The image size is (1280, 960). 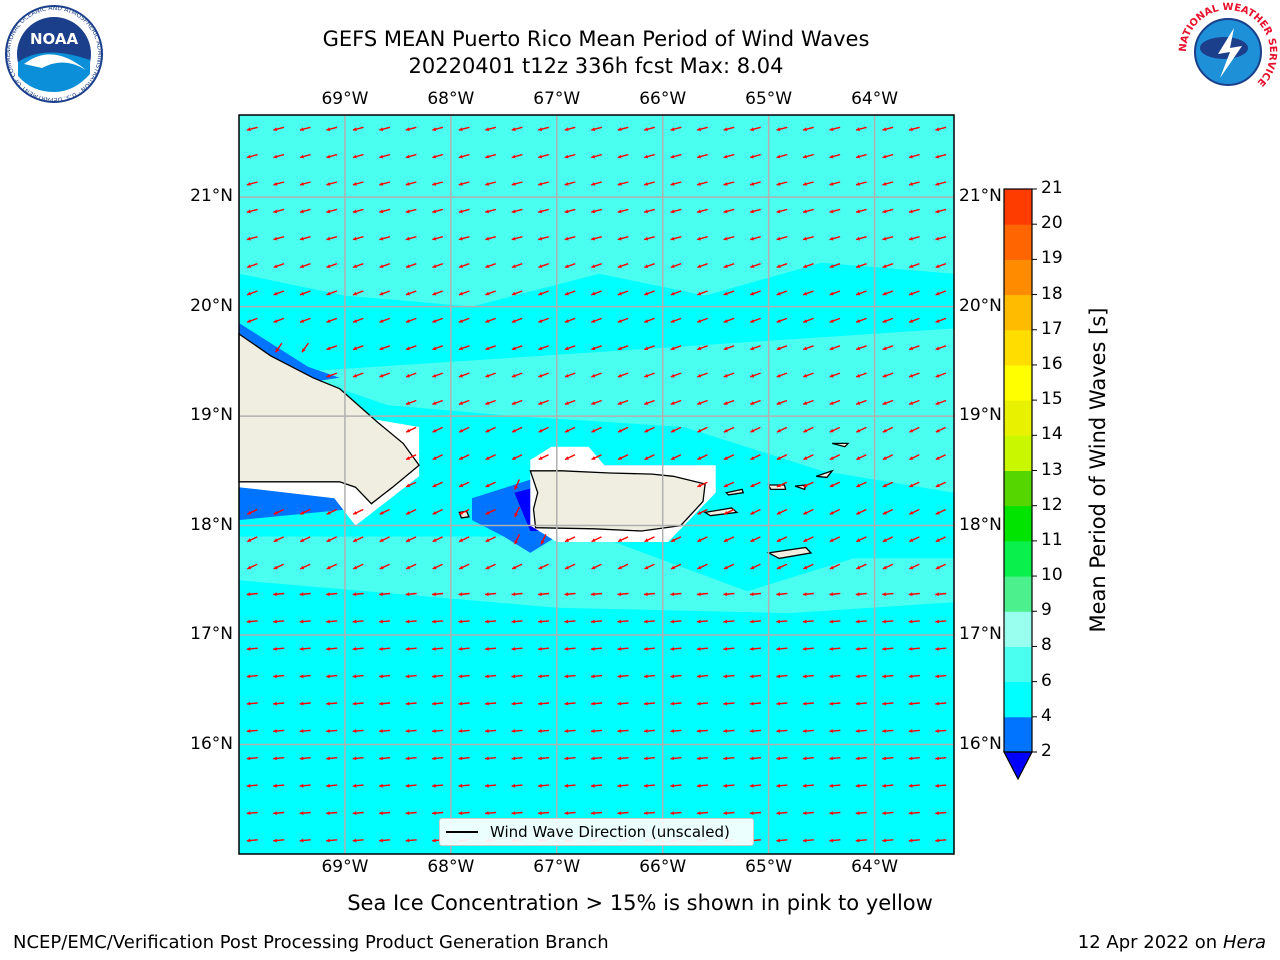 I want to click on lat-label-right: 16°N, so click(x=980, y=743).